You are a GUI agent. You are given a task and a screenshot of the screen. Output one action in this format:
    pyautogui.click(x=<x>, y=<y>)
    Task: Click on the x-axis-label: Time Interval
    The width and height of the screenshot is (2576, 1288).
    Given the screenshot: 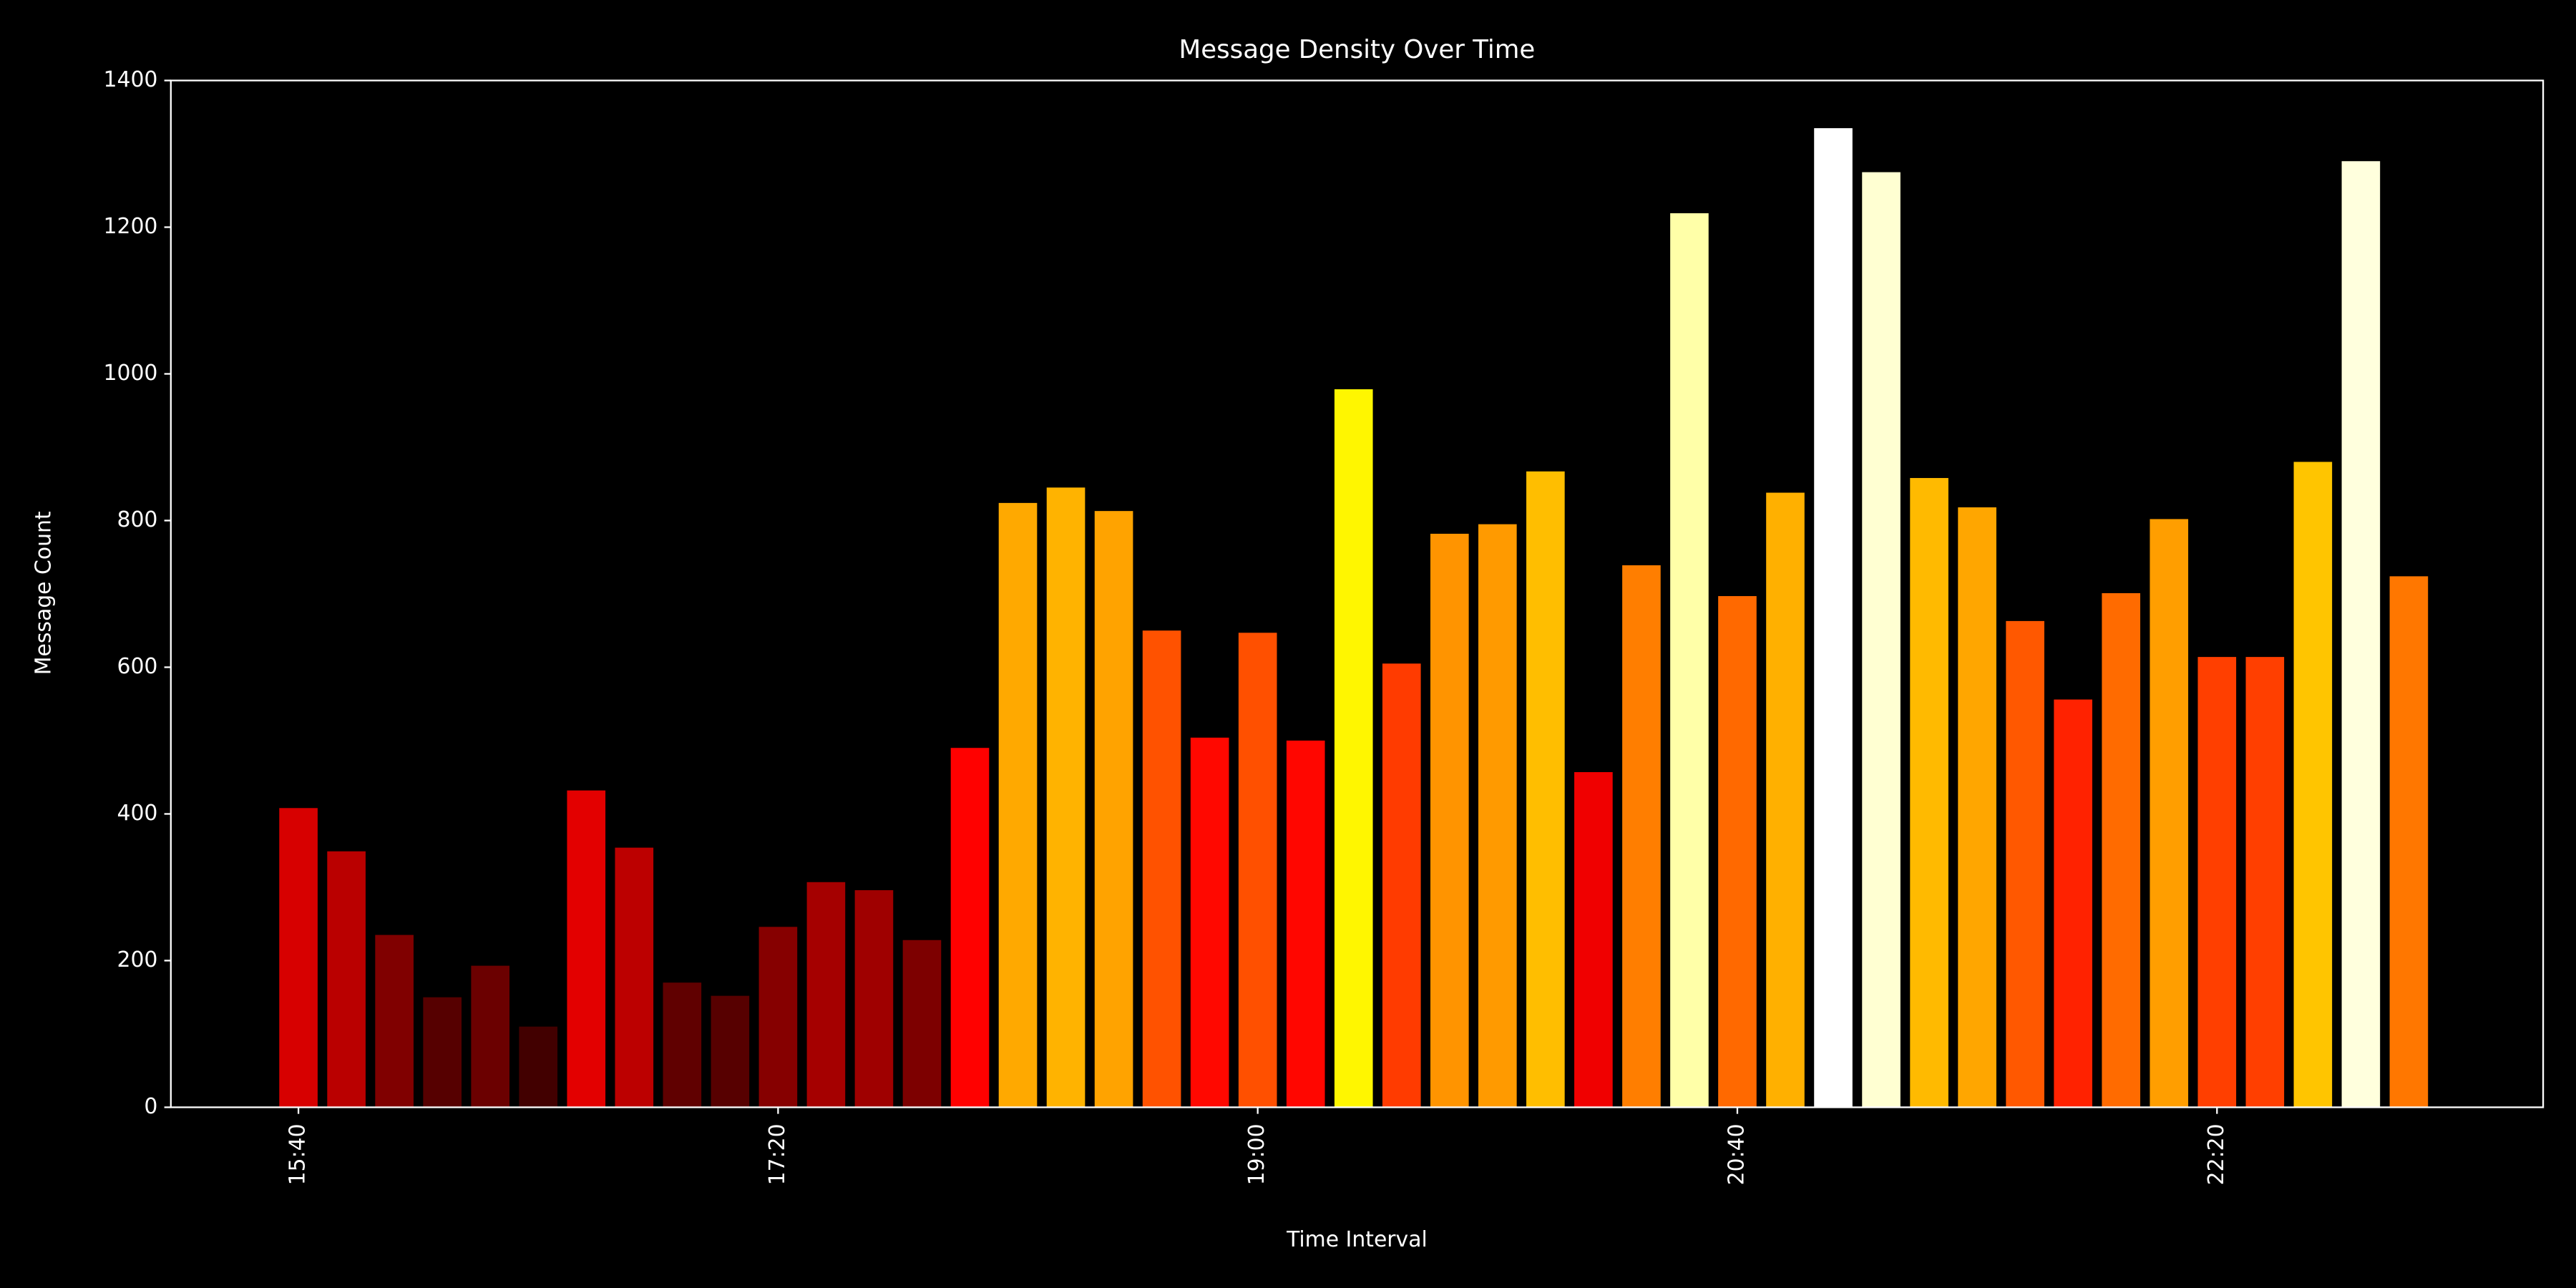 What is the action you would take?
    pyautogui.click(x=1357, y=1239)
    